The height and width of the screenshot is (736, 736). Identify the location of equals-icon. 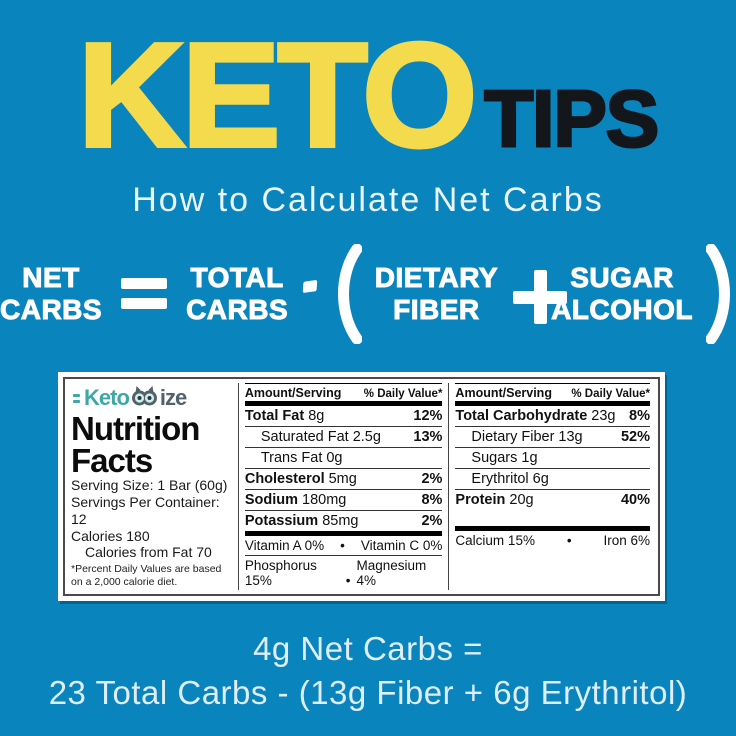
(144, 294).